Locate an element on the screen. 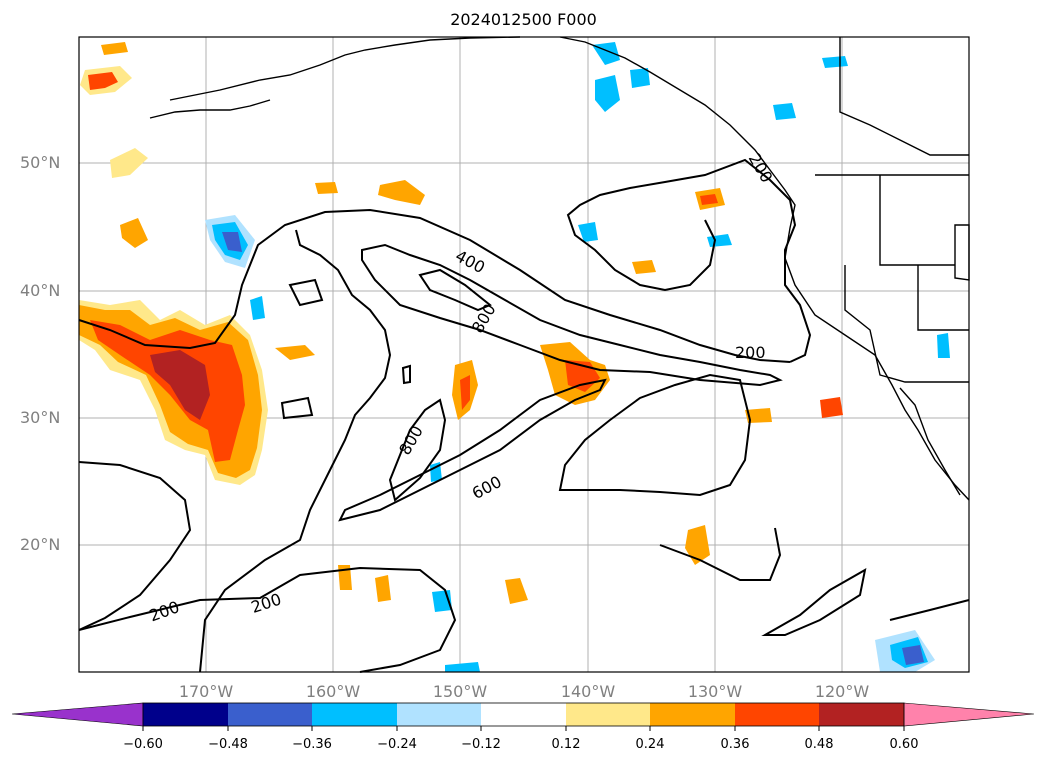 This screenshot has width=1047, height=765. lon-label: 130°W is located at coordinates (715, 691).